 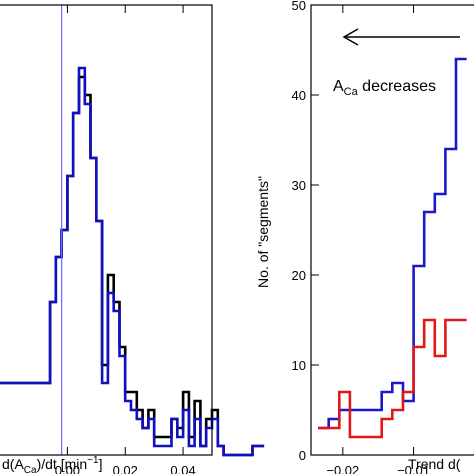 I want to click on right-series-1-step-line, so click(x=392, y=378).